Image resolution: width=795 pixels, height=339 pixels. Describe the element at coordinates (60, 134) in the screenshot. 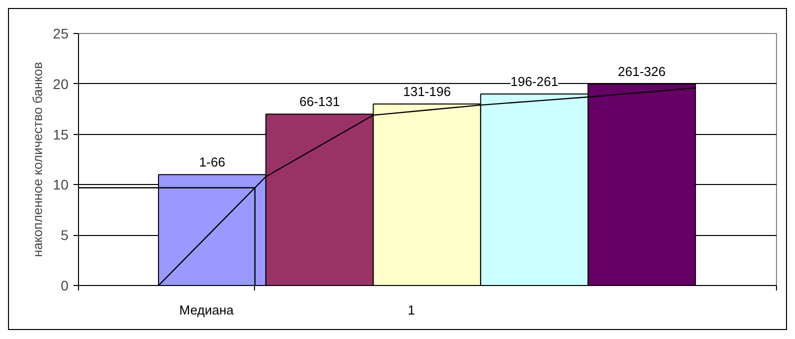

I see `y-tick-label: 15` at that location.